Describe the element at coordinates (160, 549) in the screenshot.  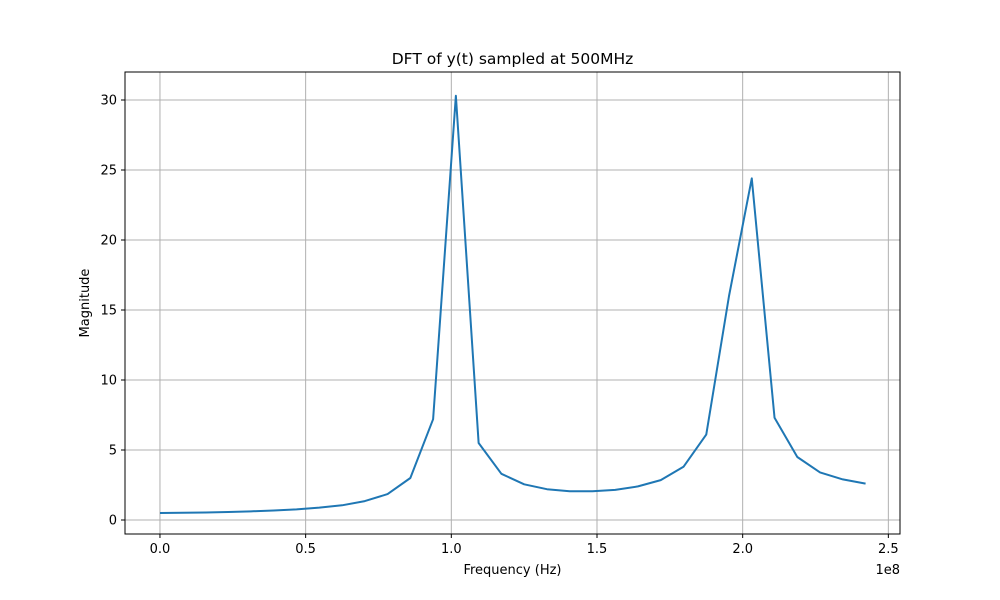
I see `x-tick-label: 0.0` at that location.